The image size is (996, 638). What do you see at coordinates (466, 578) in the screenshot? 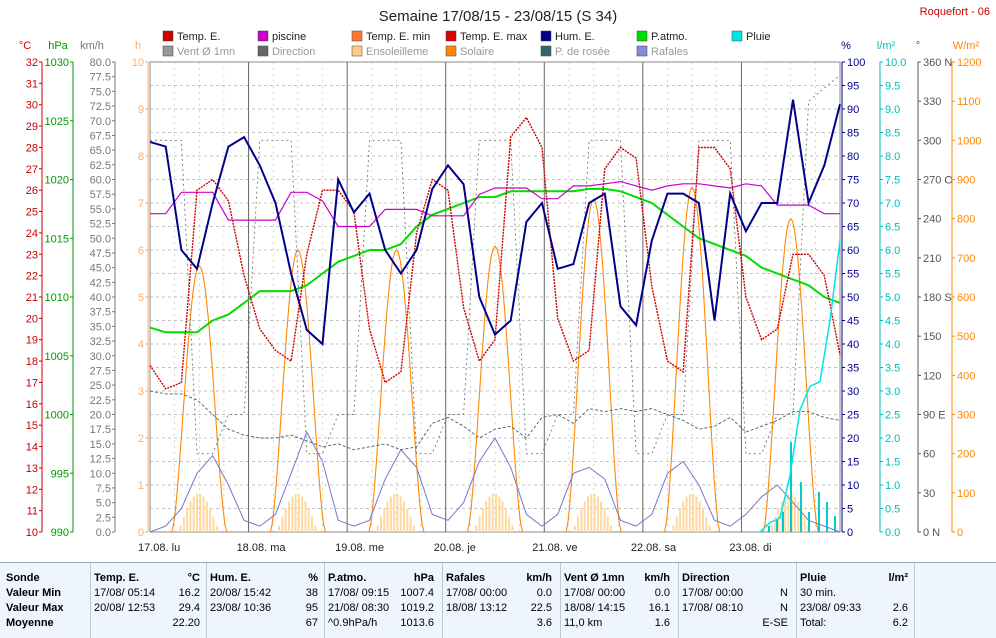
I see `header-gust: Rafales` at bounding box center [466, 578].